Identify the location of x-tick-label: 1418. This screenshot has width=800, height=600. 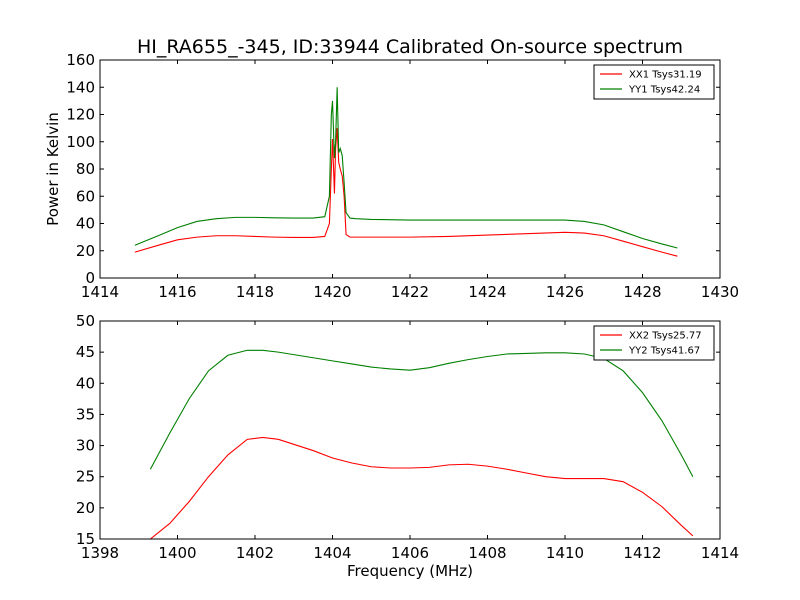
(255, 292).